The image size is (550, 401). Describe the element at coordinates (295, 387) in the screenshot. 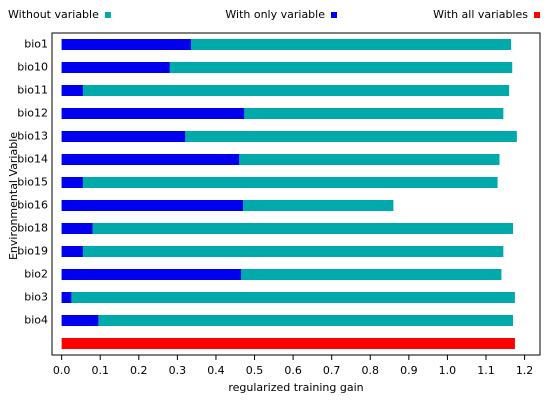

I see `x-axis-label: regularized training gain` at that location.